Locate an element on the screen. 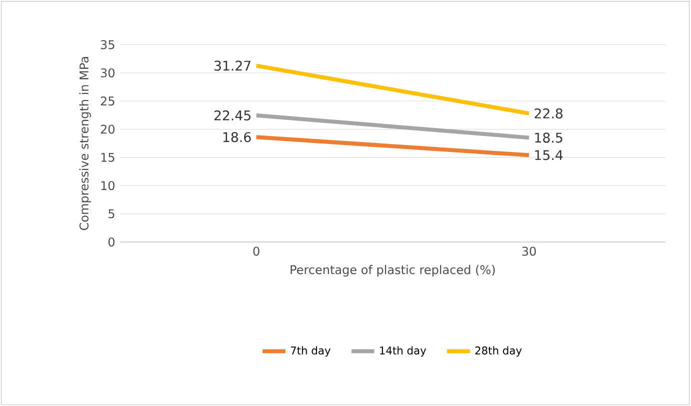 The height and width of the screenshot is (406, 691). legend-label: 7th day is located at coordinates (310, 351).